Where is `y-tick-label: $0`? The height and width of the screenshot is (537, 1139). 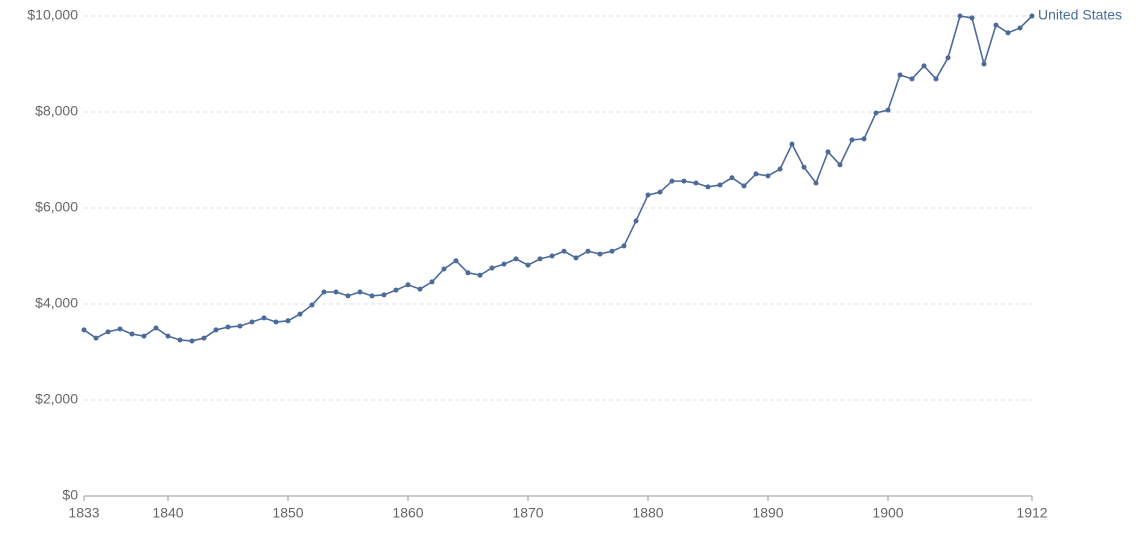
y-tick-label: $0 is located at coordinates (70, 495).